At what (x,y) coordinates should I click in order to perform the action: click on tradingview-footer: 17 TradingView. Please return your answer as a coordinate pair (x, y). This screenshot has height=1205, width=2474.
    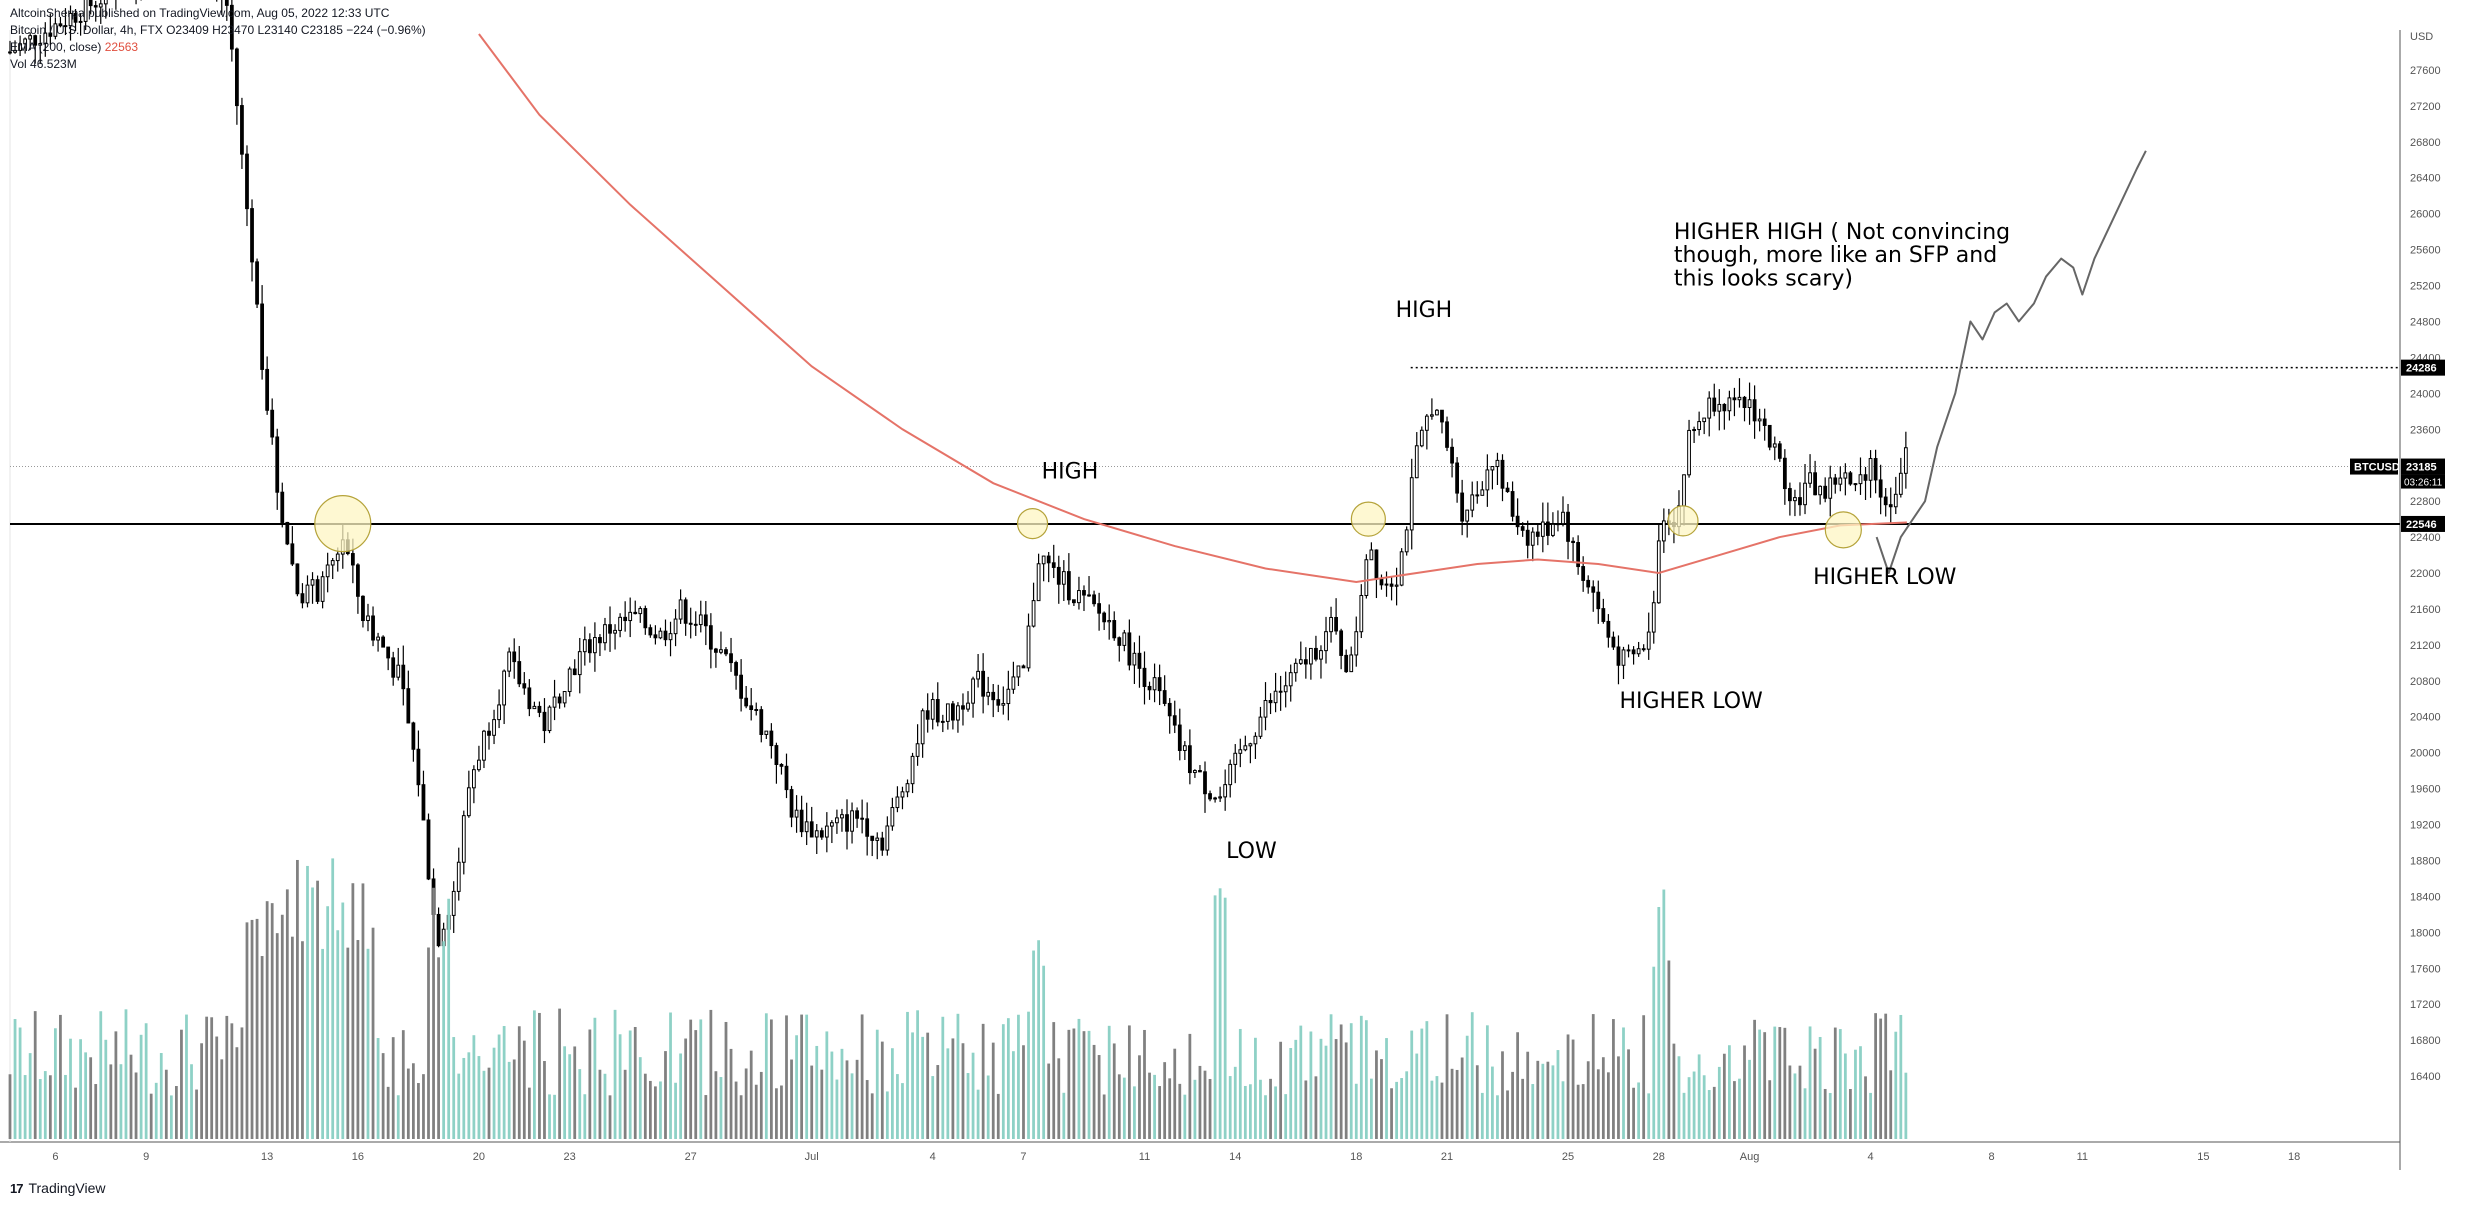
    Looking at the image, I should click on (58, 1188).